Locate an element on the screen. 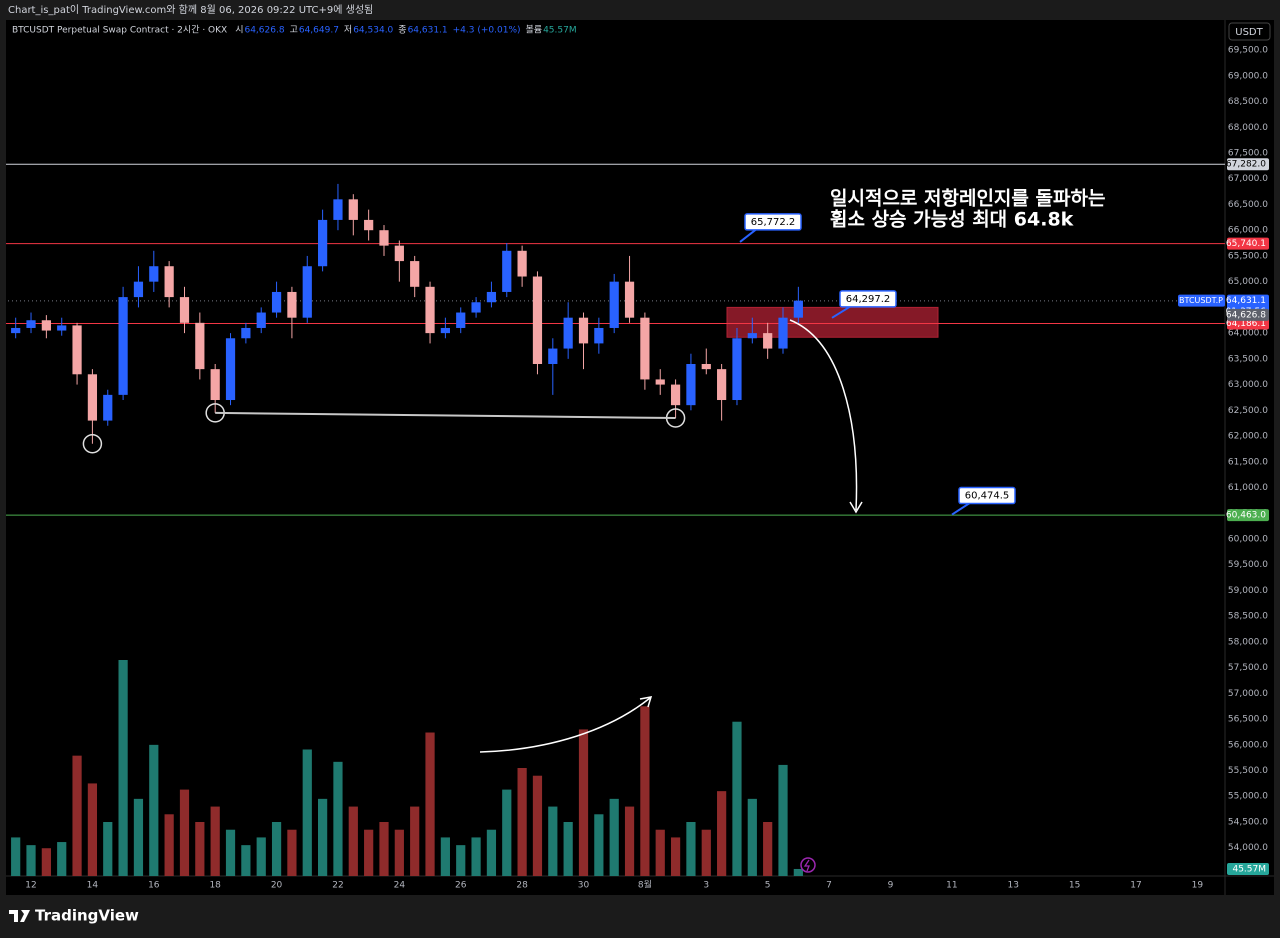 The width and height of the screenshot is (1280, 938). ticker-box is located at coordinates (1201, 300).